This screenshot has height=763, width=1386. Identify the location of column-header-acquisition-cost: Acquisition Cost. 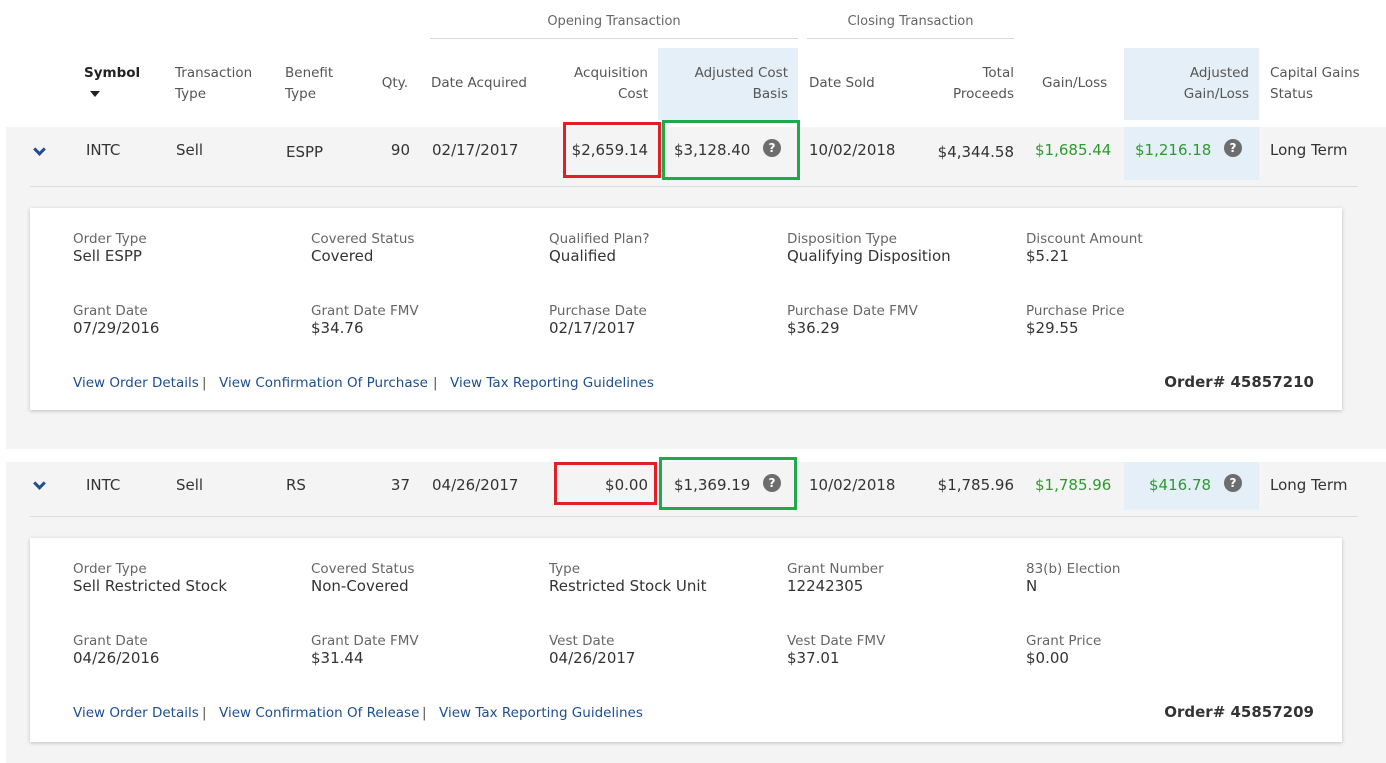
(611, 83).